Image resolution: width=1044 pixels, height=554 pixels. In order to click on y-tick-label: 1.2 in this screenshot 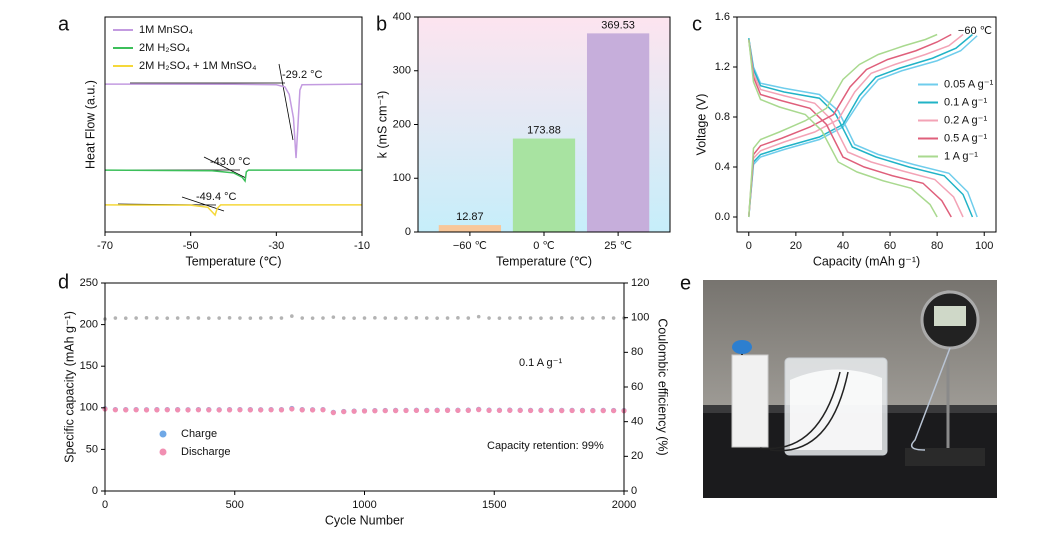, I will do `click(722, 67)`.